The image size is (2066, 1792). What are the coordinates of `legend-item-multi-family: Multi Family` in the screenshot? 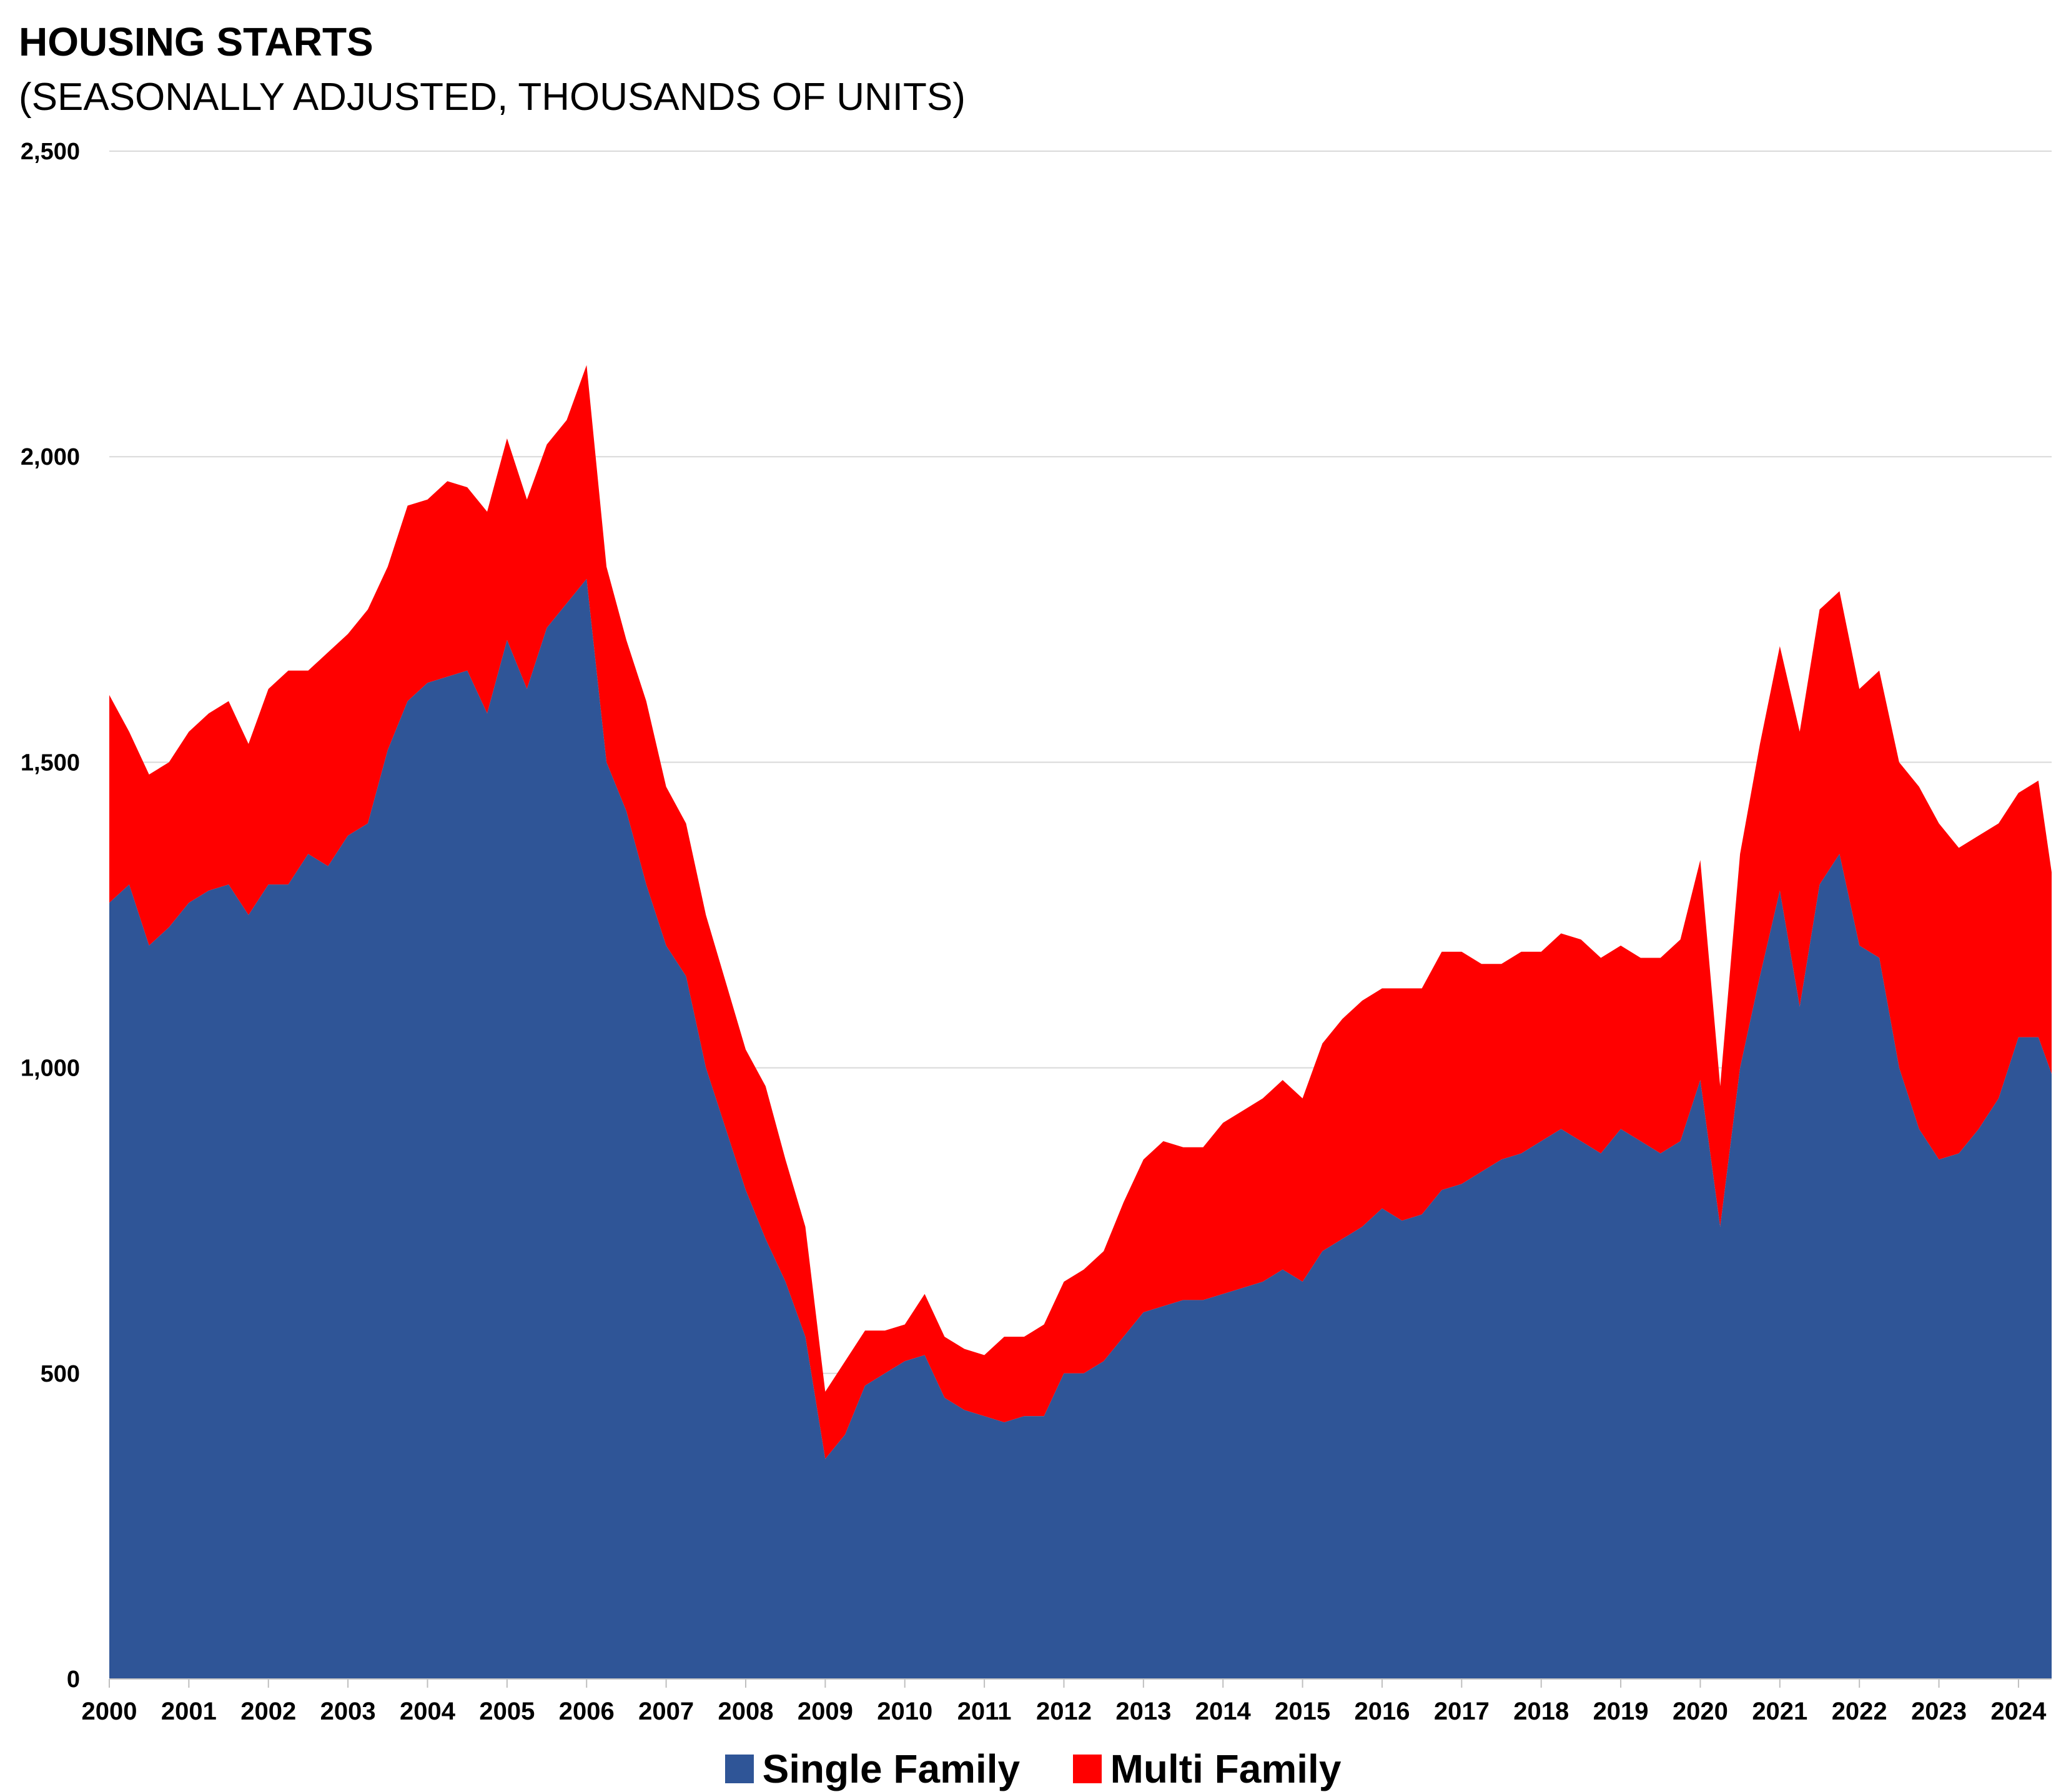 It's located at (1207, 1769).